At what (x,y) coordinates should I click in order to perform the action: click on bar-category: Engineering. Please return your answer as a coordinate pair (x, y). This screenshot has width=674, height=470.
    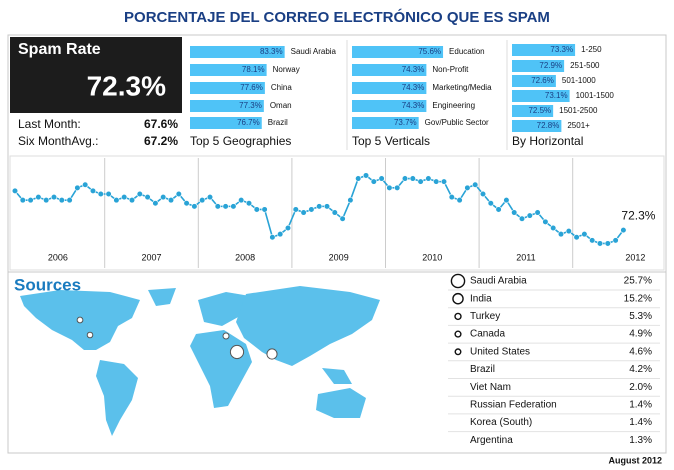
    Looking at the image, I should click on (453, 105).